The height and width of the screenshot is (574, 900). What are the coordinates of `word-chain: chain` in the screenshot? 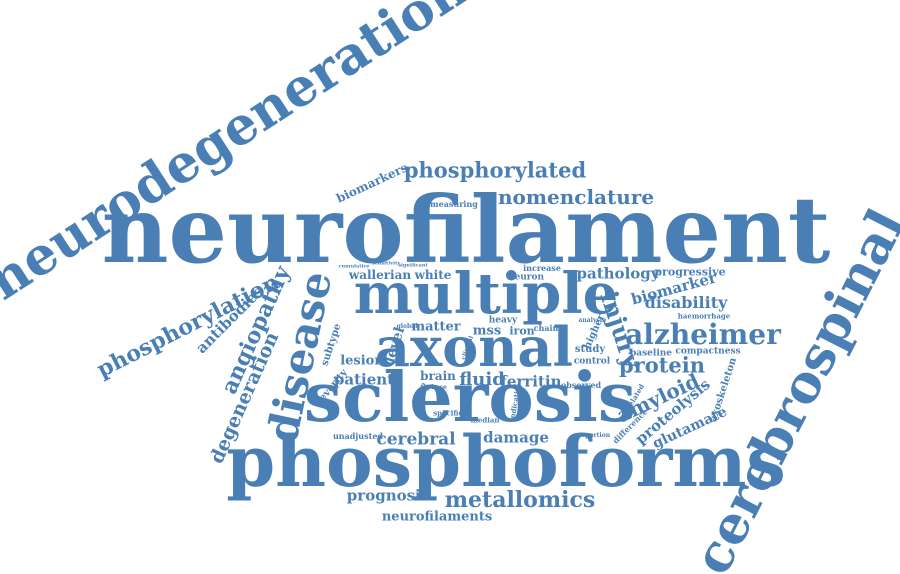 It's located at (546, 328).